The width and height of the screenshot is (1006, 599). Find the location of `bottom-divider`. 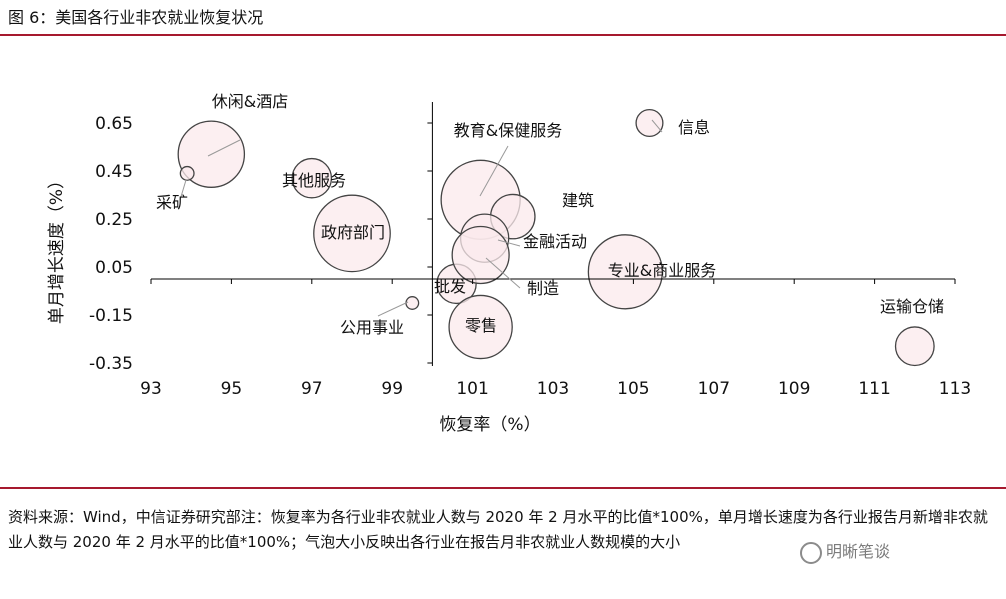

bottom-divider is located at coordinates (503, 488).